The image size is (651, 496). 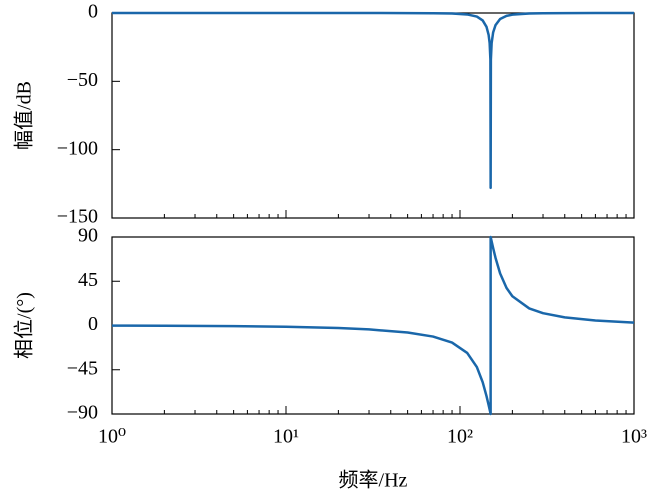 What do you see at coordinates (82, 368) in the screenshot?
I see `y-tick-label: −45` at bounding box center [82, 368].